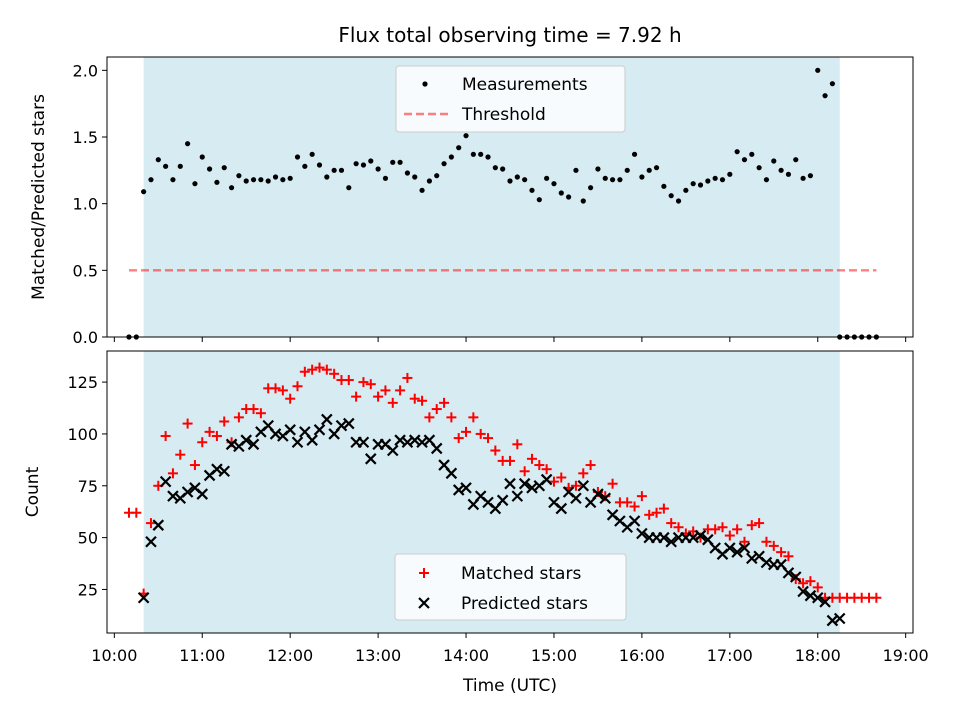 The width and height of the screenshot is (960, 720). What do you see at coordinates (290, 655) in the screenshot?
I see `bottom-x-tick-label: 12:00` at bounding box center [290, 655].